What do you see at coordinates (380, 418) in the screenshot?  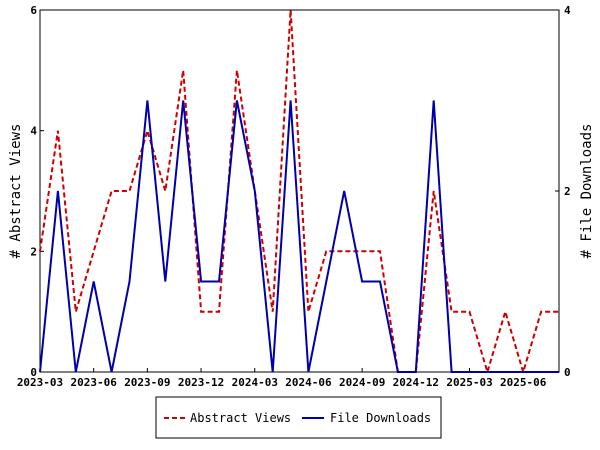 I see `legend-label-file-downloads: File Downloads` at bounding box center [380, 418].